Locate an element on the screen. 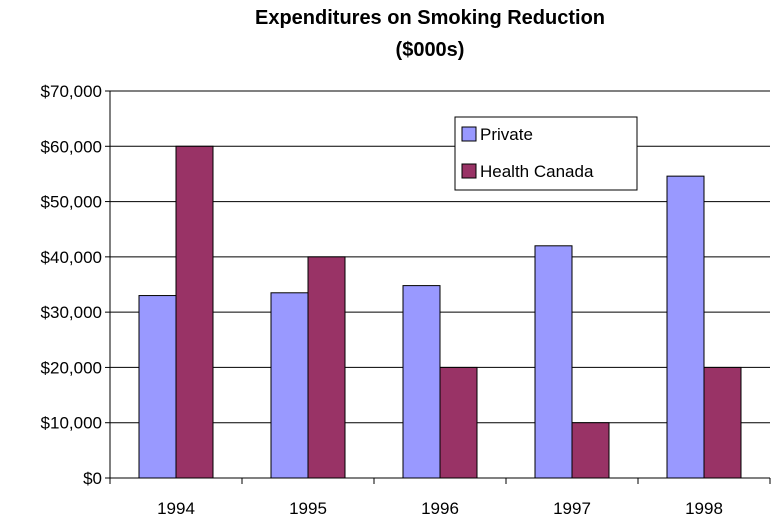 The image size is (771, 527). bar-private-1994 is located at coordinates (157, 387).